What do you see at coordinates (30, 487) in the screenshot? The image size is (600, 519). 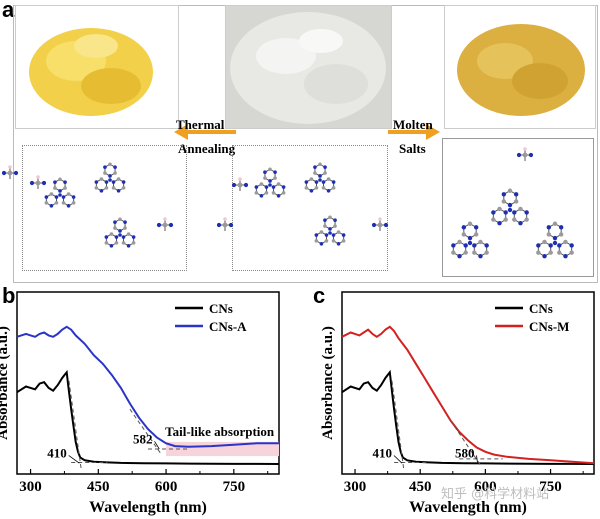 I see `x-tick-label: 300` at bounding box center [30, 487].